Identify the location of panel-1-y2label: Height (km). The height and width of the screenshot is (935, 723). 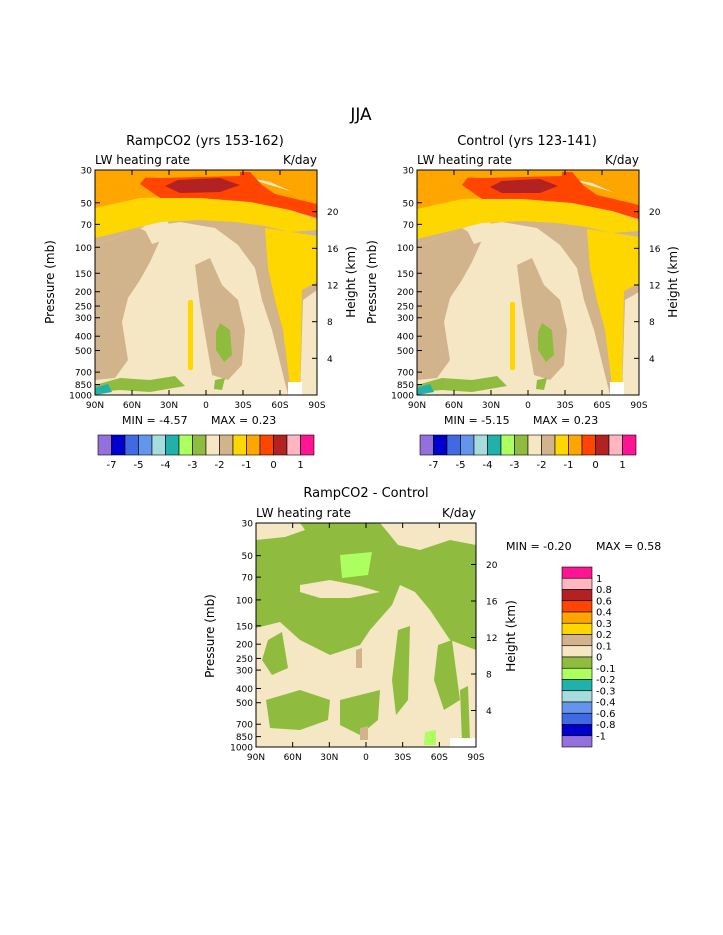
(351, 281).